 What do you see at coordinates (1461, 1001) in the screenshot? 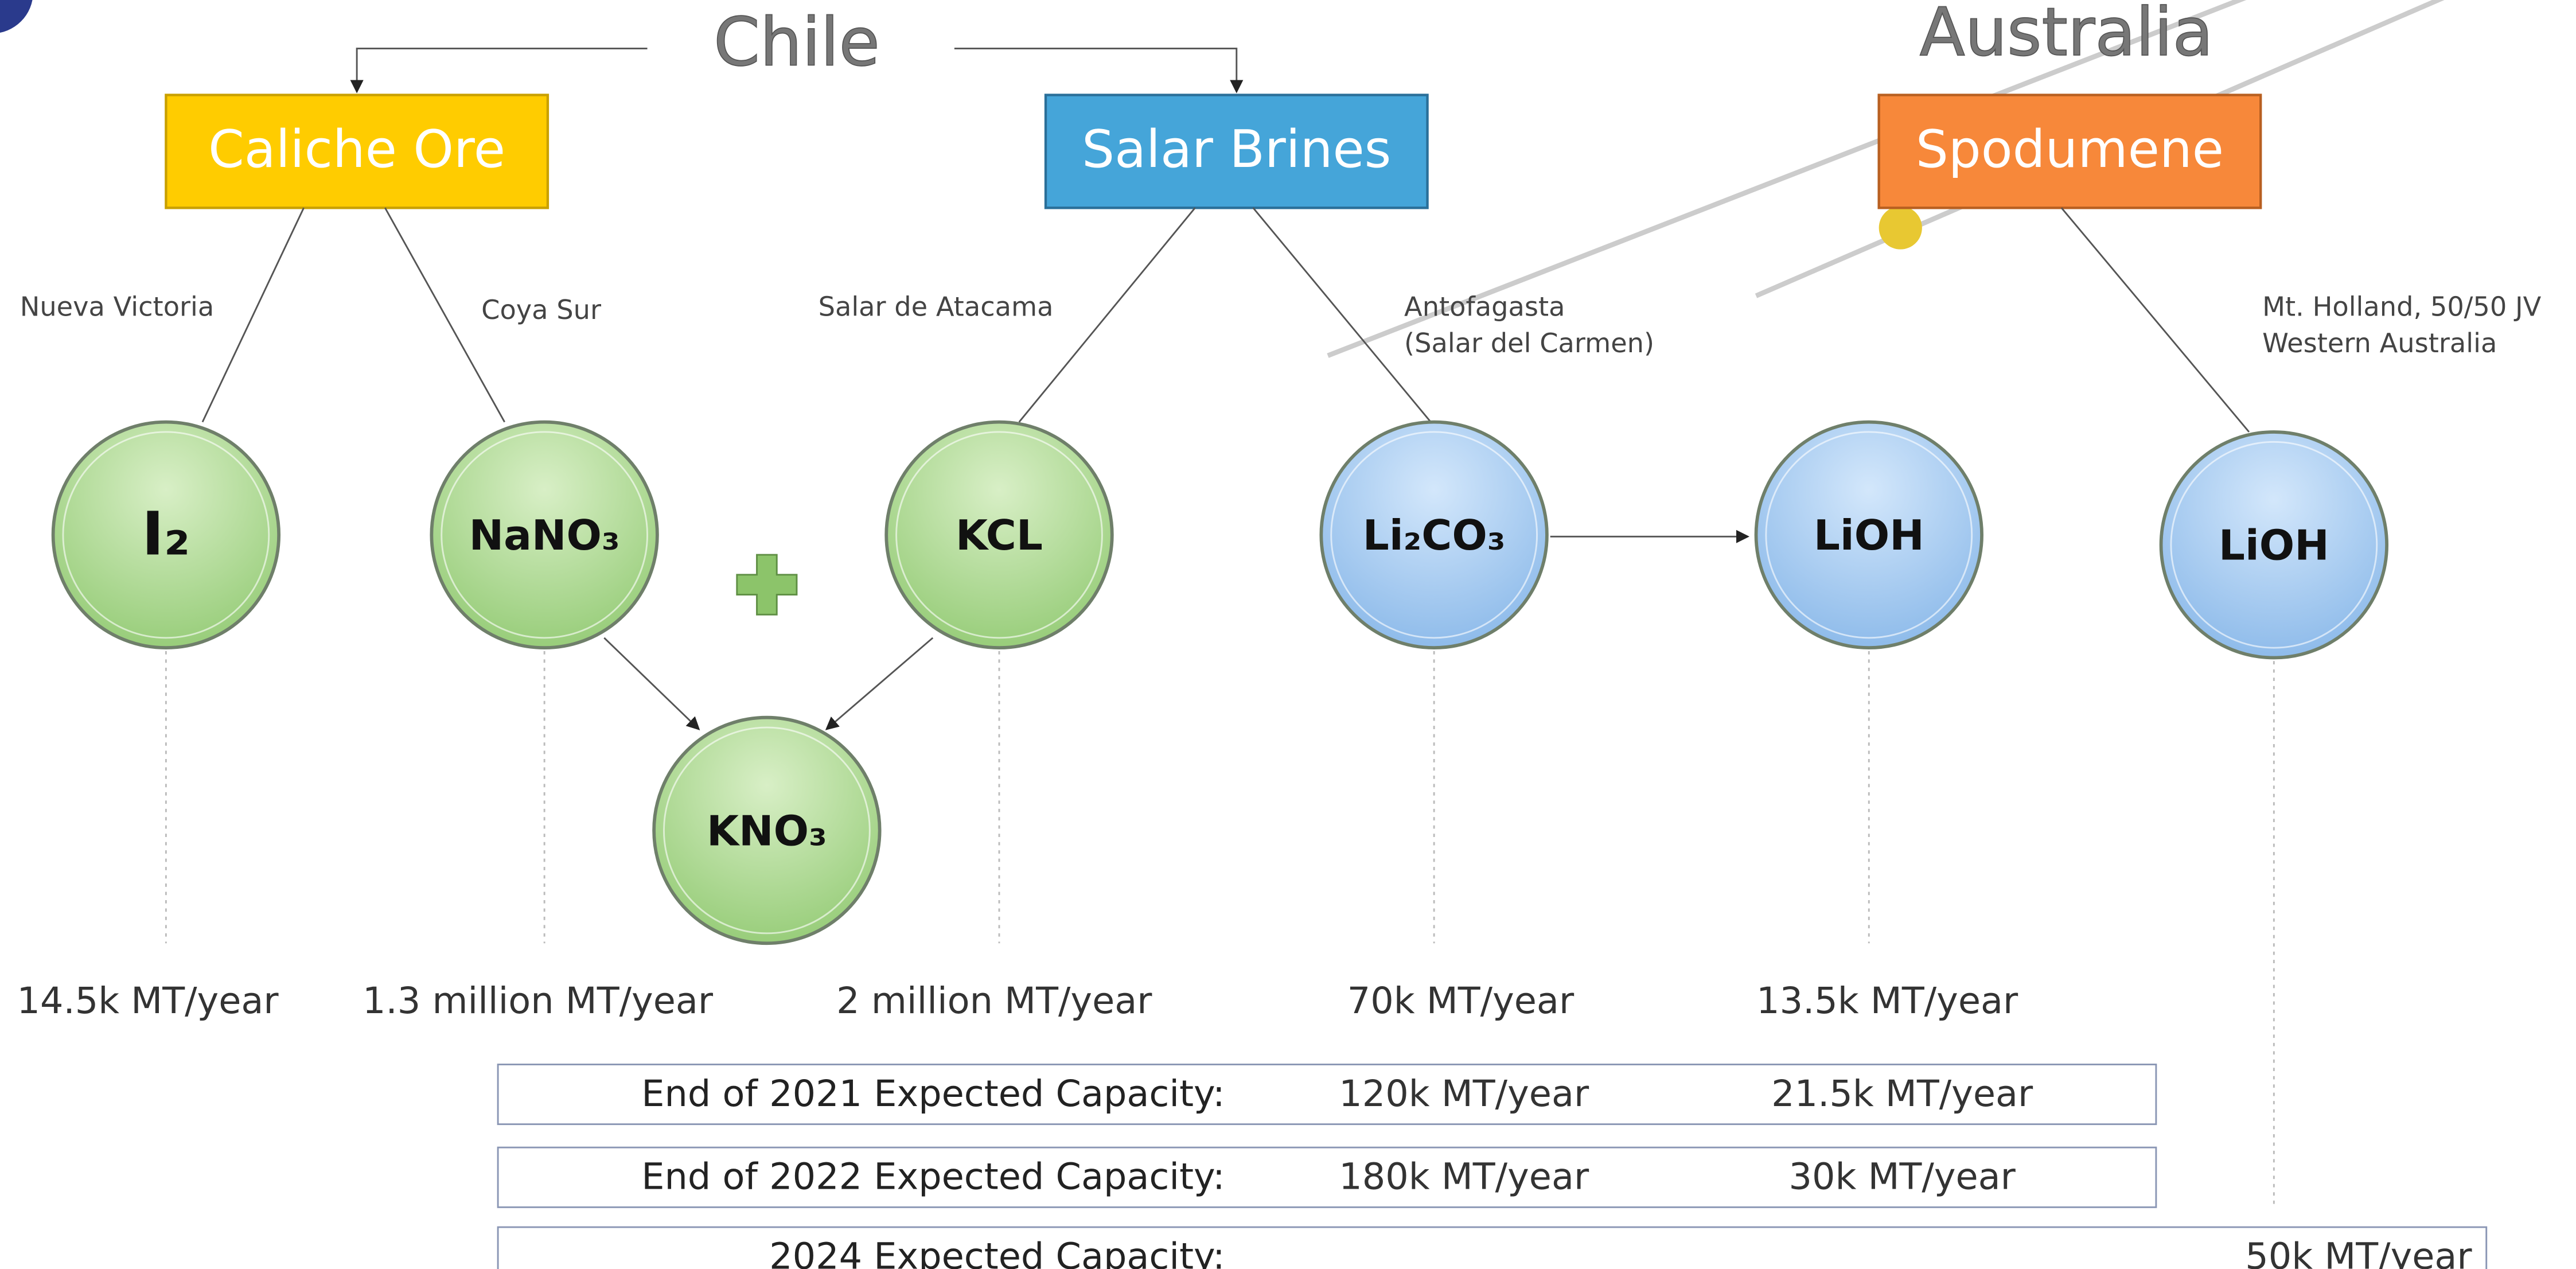
I see `capacity: 70k MT/year` at bounding box center [1461, 1001].